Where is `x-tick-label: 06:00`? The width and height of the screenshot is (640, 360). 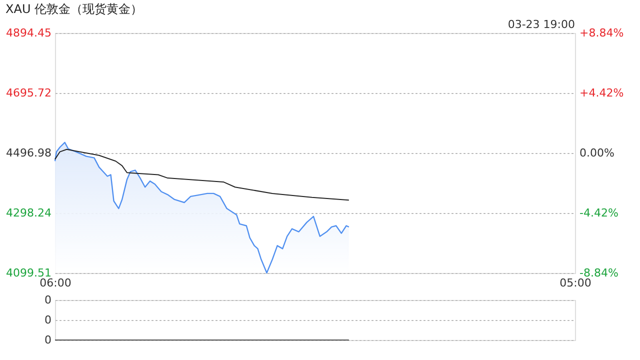 x-tick-label: 06:00 is located at coordinates (56, 283).